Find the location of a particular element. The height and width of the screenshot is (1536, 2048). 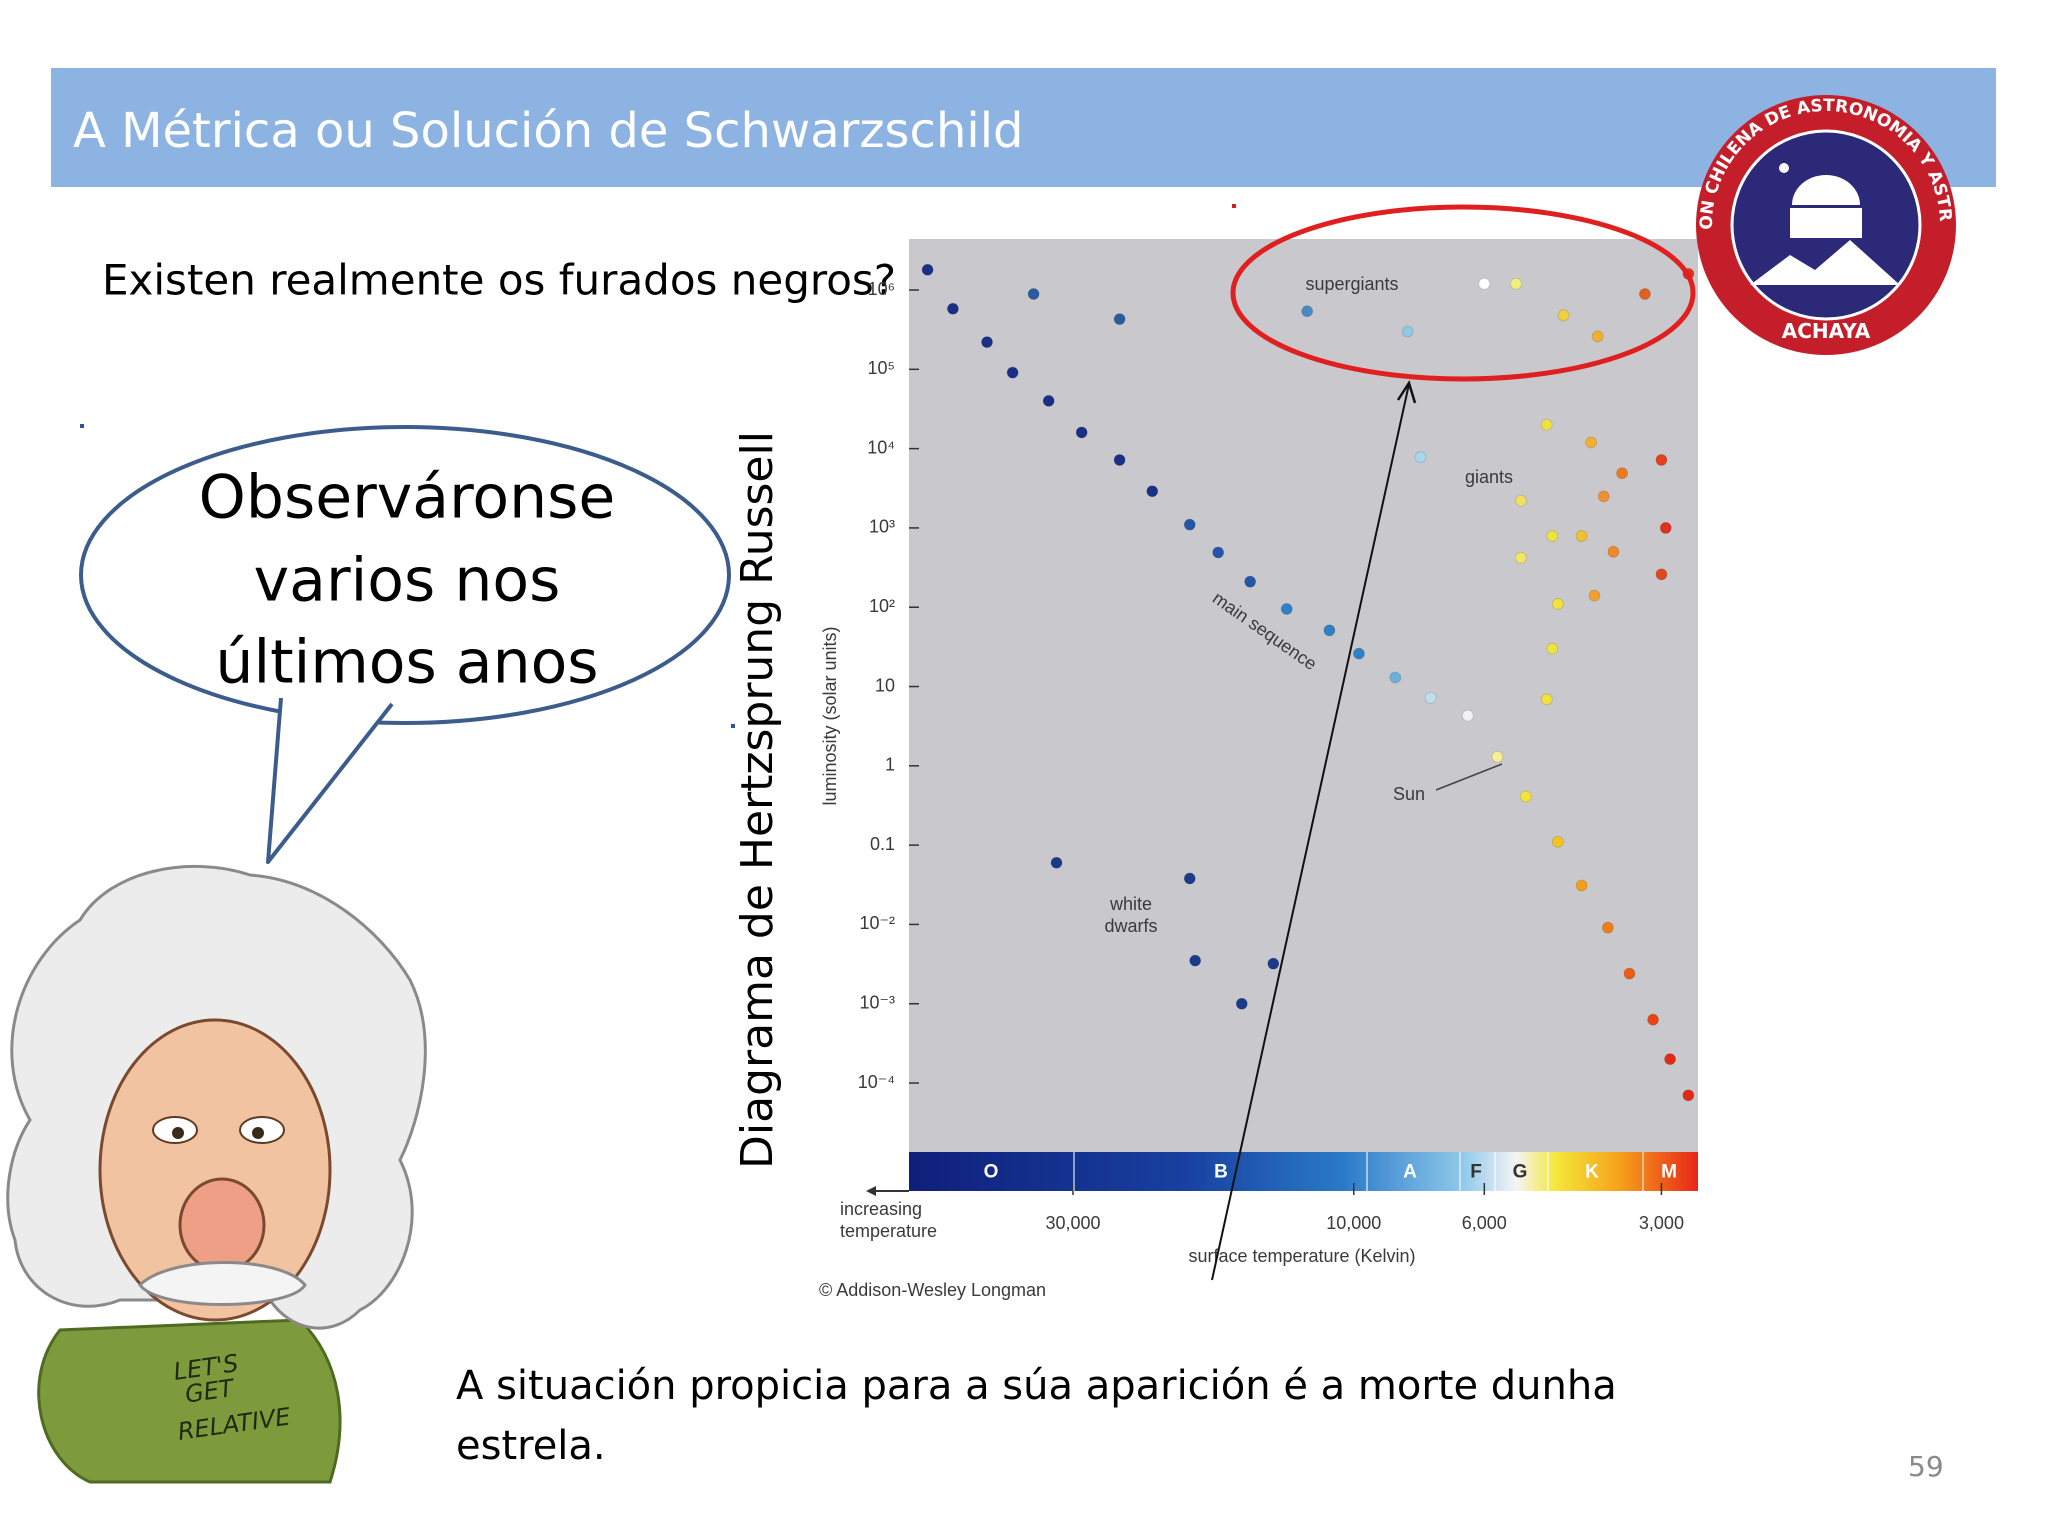

title-bar is located at coordinates (1023, 127).